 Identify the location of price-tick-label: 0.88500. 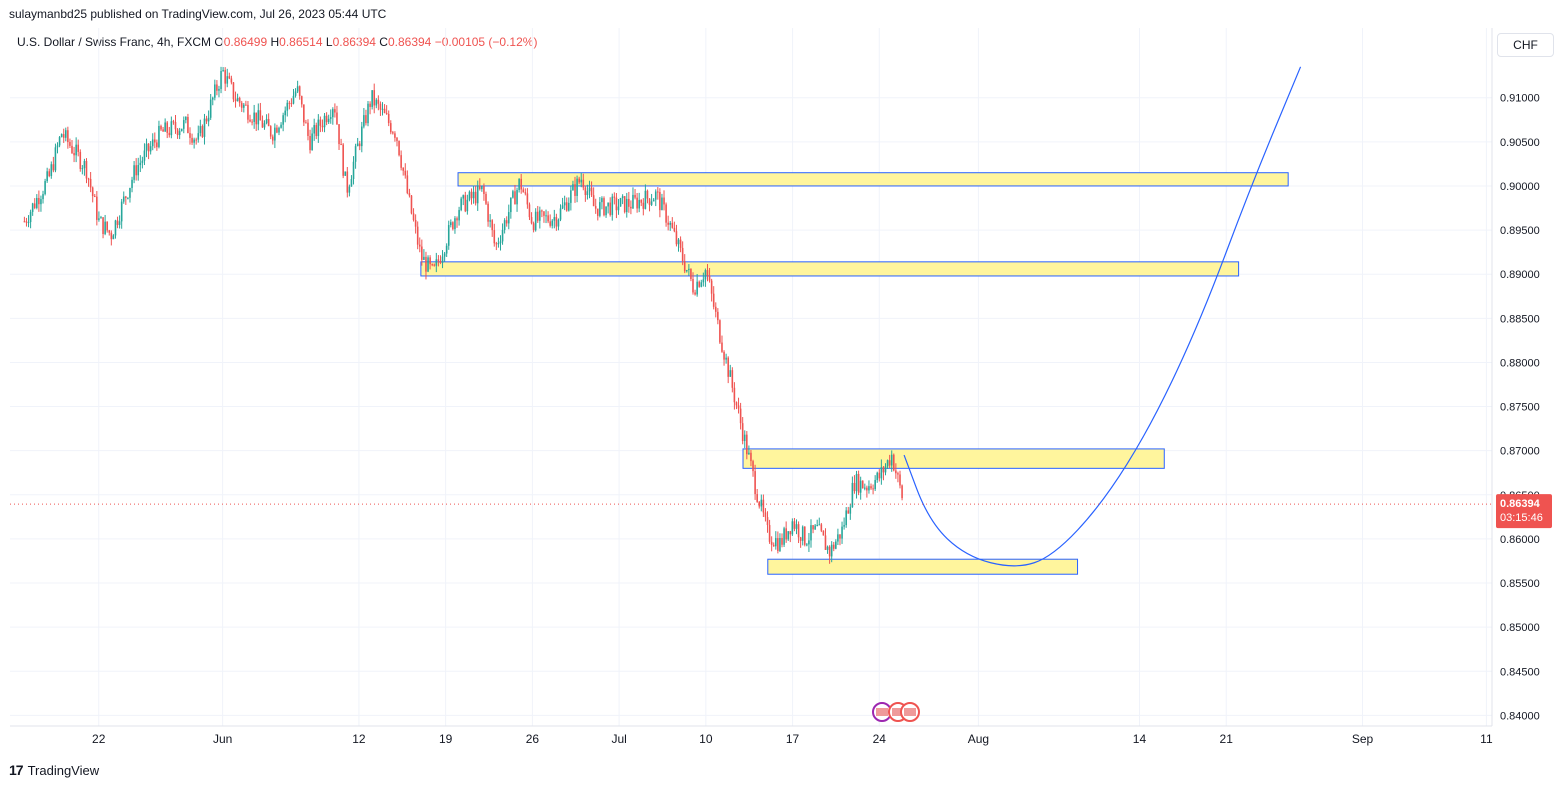
(1520, 319).